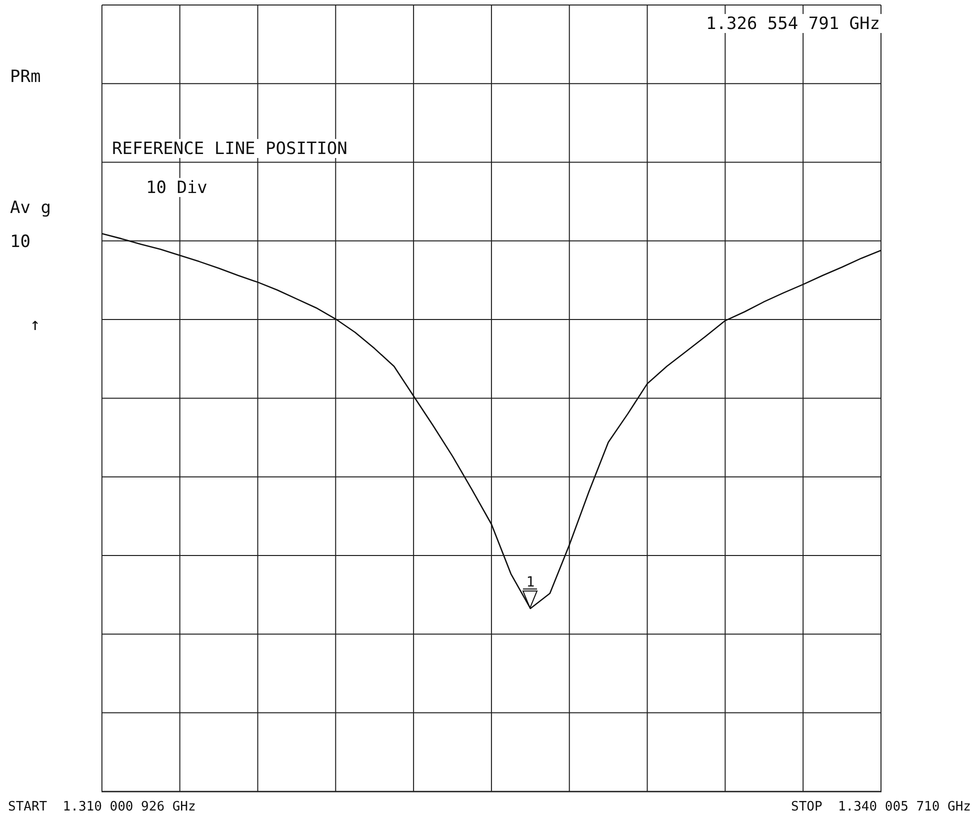  I want to click on text: 10, so click(20, 242).